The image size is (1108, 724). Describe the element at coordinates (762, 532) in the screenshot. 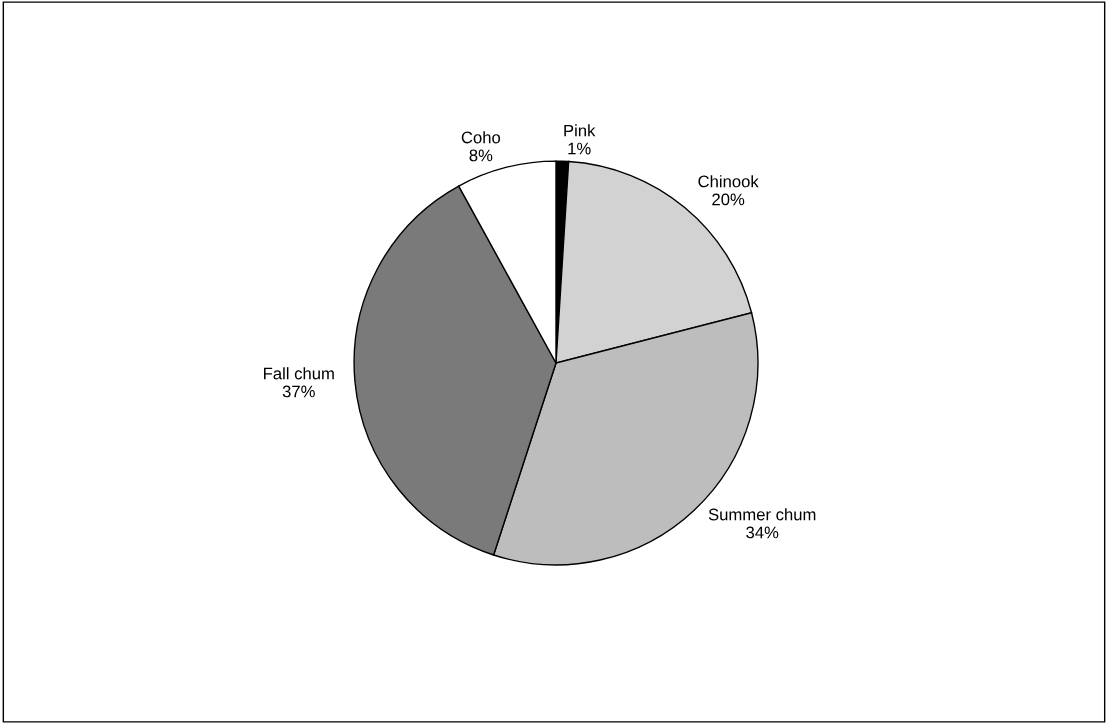

I see `data-label: 34%` at that location.